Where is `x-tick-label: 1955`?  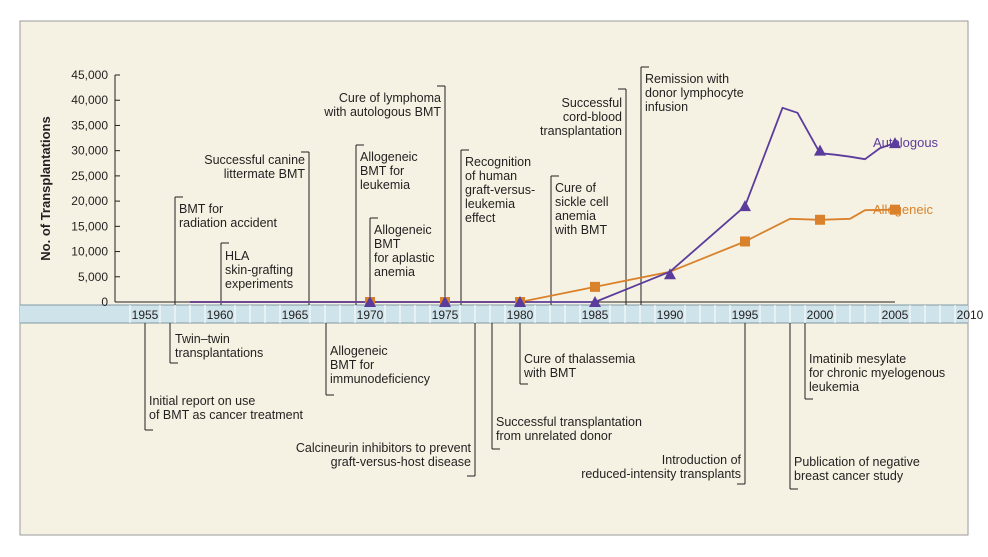
x-tick-label: 1955 is located at coordinates (145, 315).